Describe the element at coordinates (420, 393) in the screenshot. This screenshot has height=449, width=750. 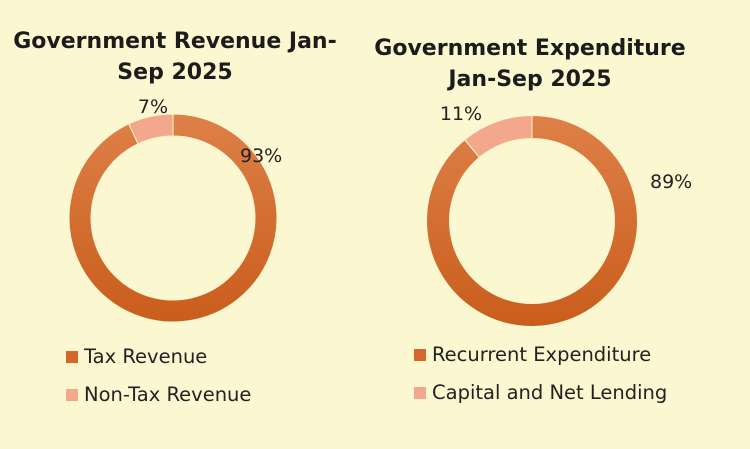
I see `legend-swatch-capital-net-lending` at that location.